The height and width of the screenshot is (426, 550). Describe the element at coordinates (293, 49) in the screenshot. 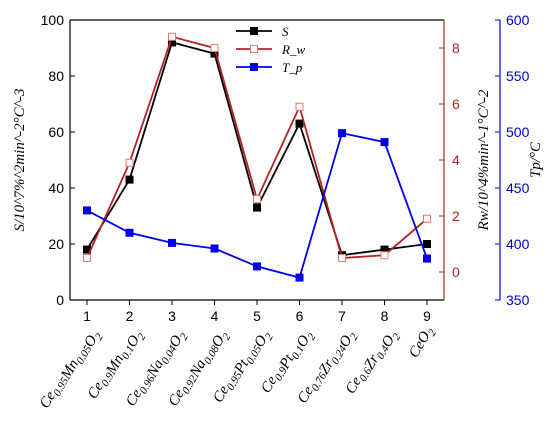

I see `legend-label-r_w: R_w` at that location.